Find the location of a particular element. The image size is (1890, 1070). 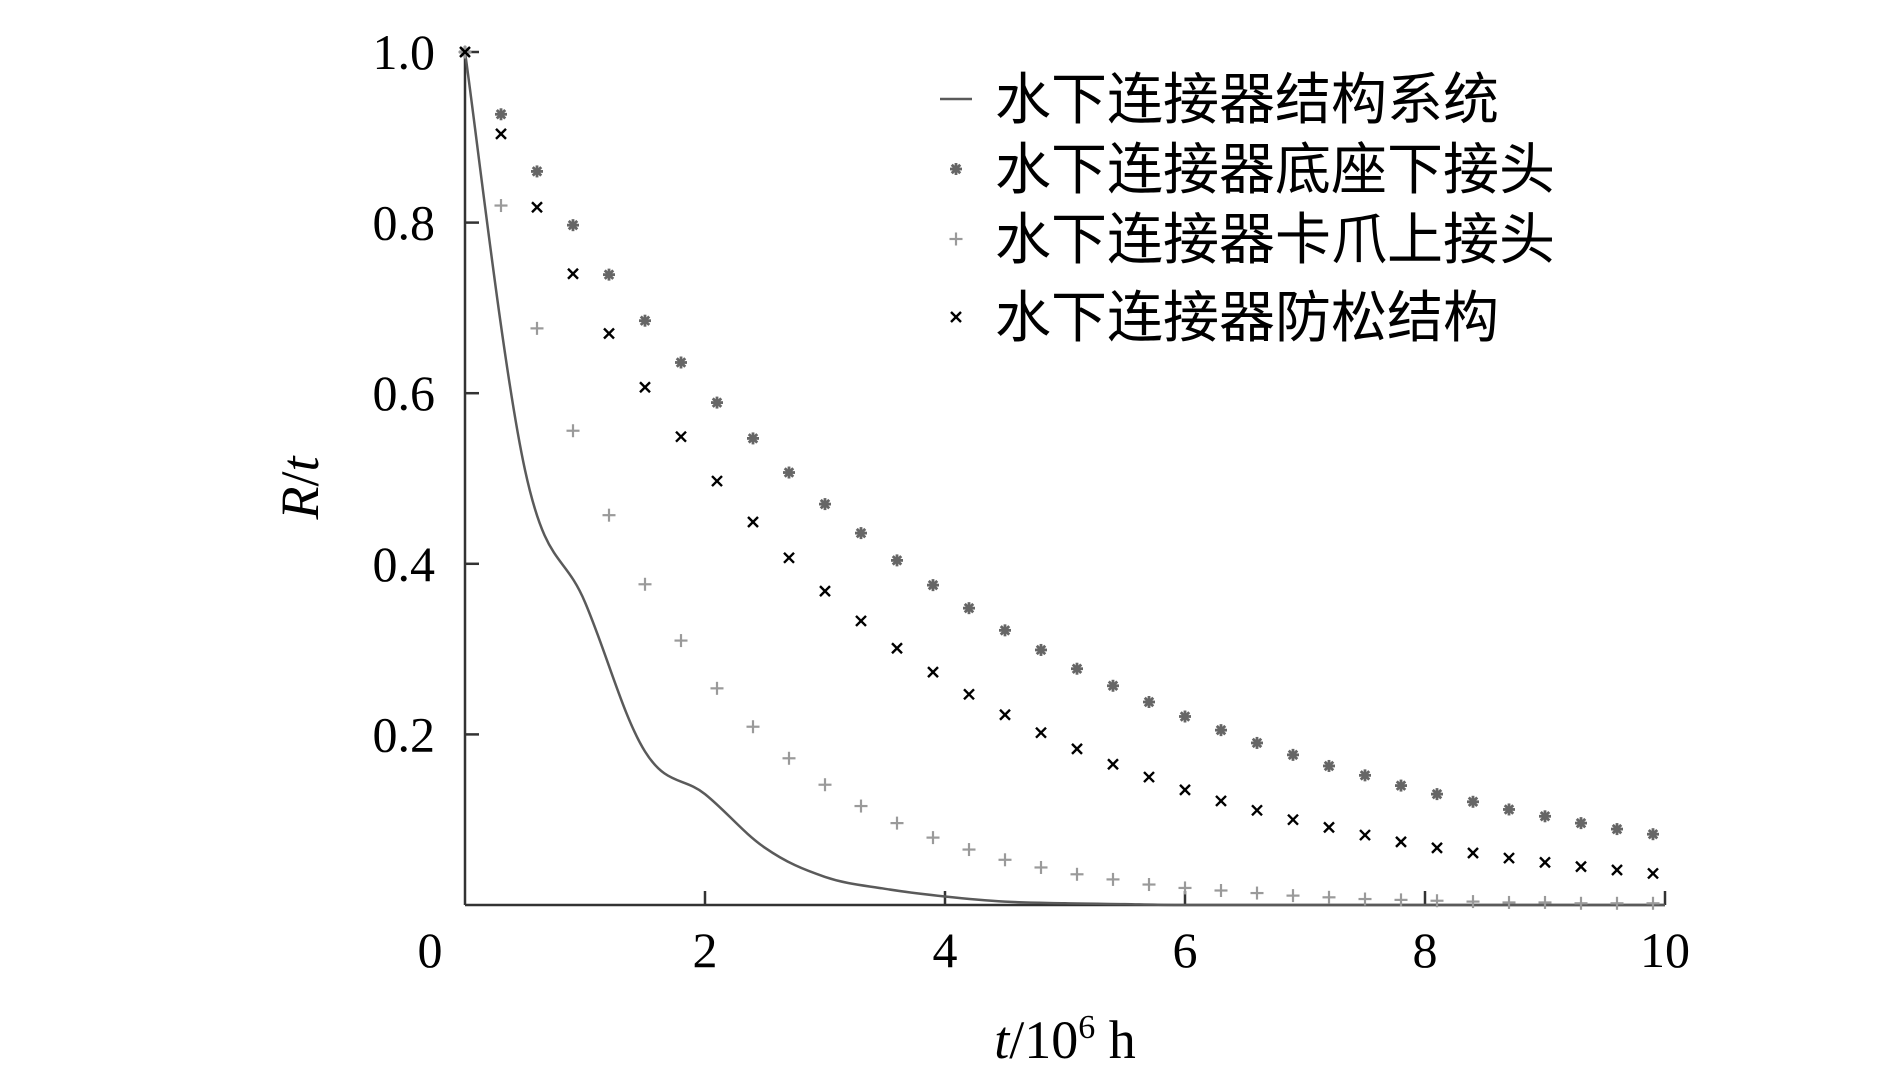

legend-label: 水下连接器卡爪上接头 is located at coordinates (1275, 240).